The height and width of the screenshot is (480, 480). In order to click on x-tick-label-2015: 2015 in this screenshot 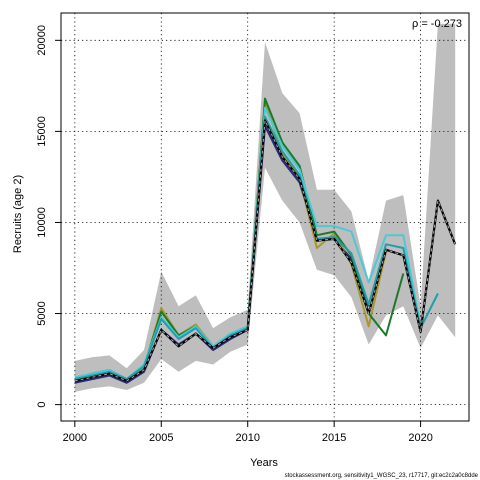, I will do `click(334, 438)`.